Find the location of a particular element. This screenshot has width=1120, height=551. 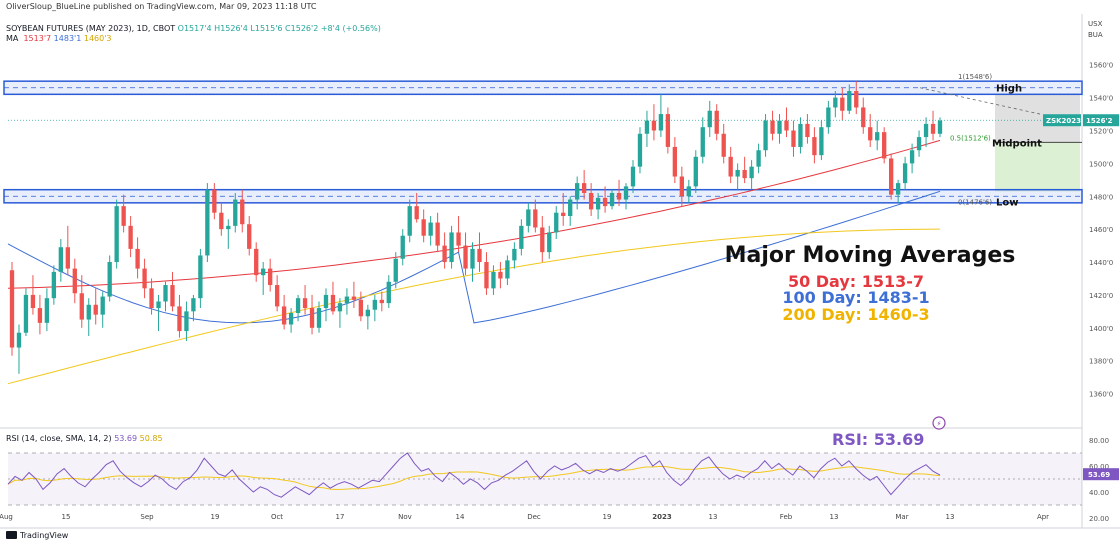

ohlc-change: +8'4 (+0.56%) is located at coordinates (350, 28).